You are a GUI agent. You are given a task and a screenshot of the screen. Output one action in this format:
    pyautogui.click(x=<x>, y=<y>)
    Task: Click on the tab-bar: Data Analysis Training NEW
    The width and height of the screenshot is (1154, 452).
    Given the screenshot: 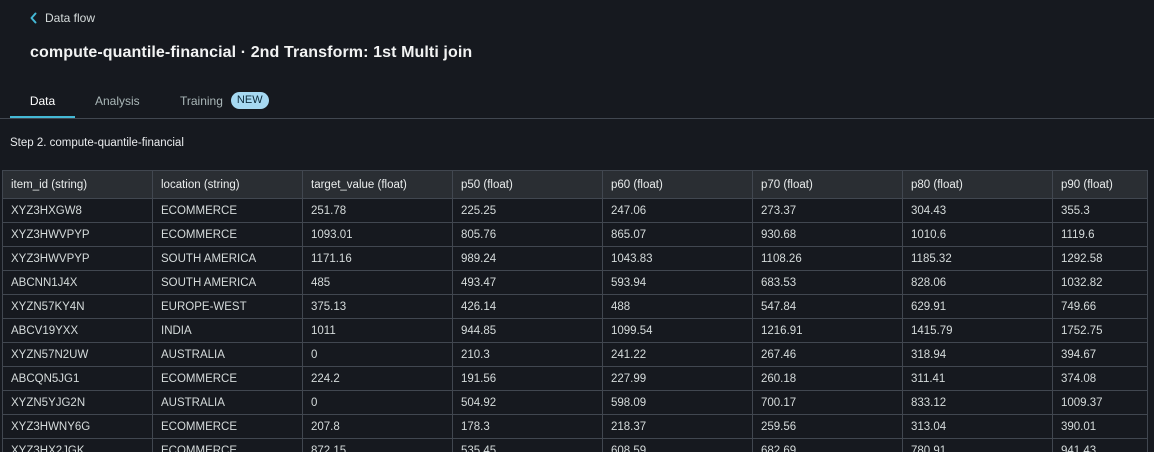 What is the action you would take?
    pyautogui.click(x=577, y=101)
    